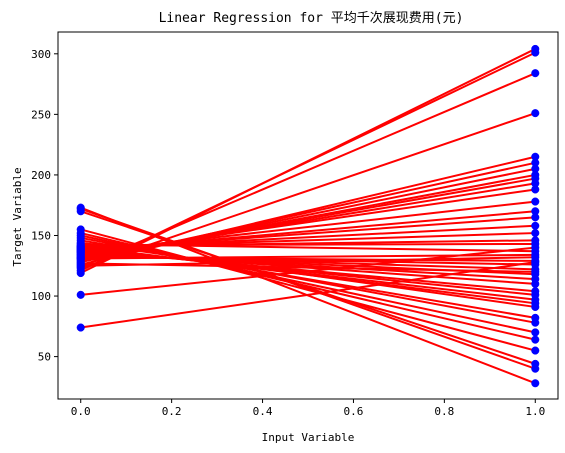 The width and height of the screenshot is (565, 453). I want to click on x-tick-label: 0.8, so click(444, 411).